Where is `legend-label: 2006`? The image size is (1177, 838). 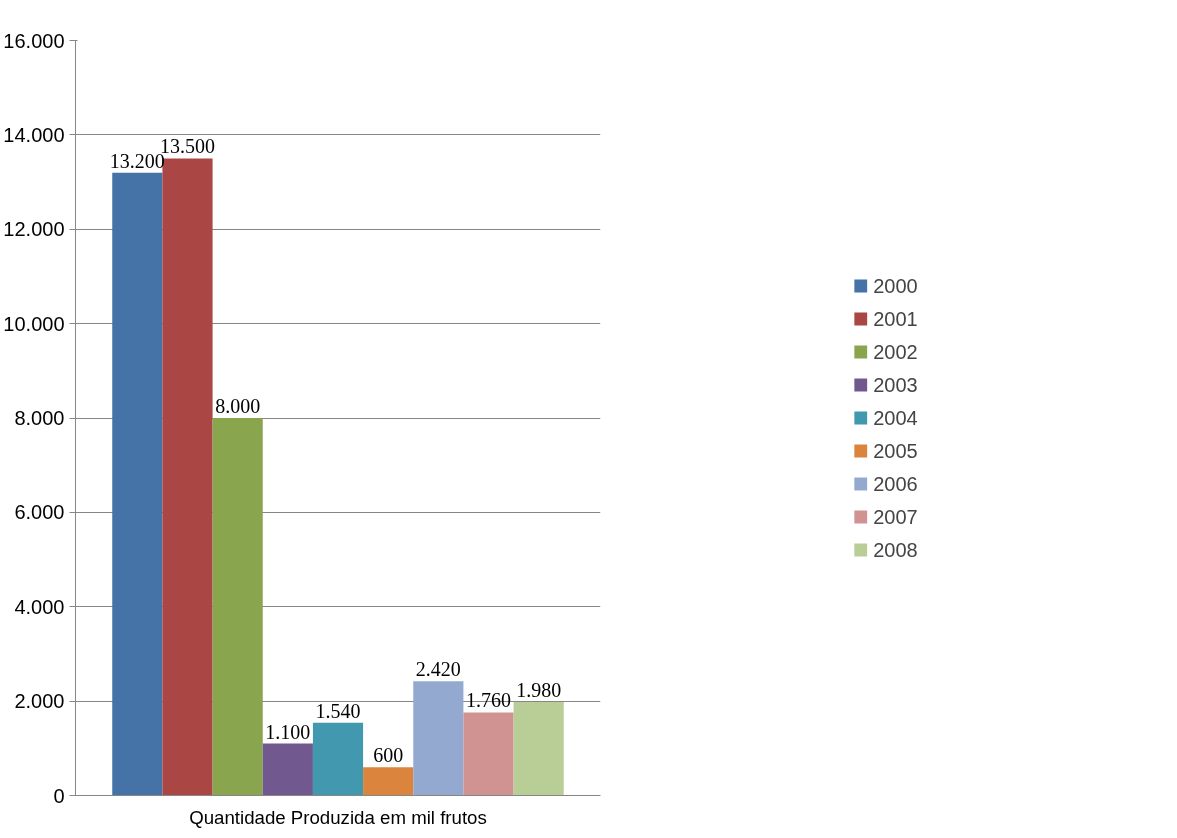
legend-label: 2006 is located at coordinates (895, 483).